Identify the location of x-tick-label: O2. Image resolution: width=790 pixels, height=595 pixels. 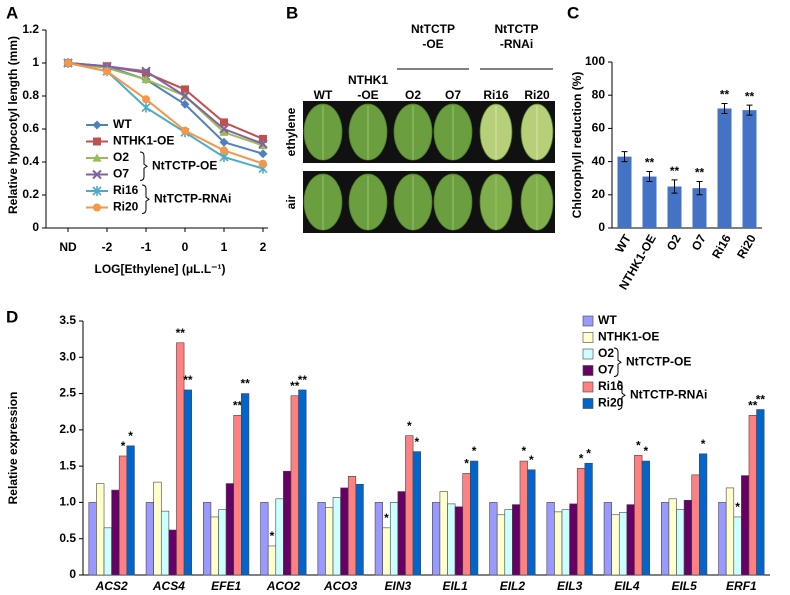
(674, 242).